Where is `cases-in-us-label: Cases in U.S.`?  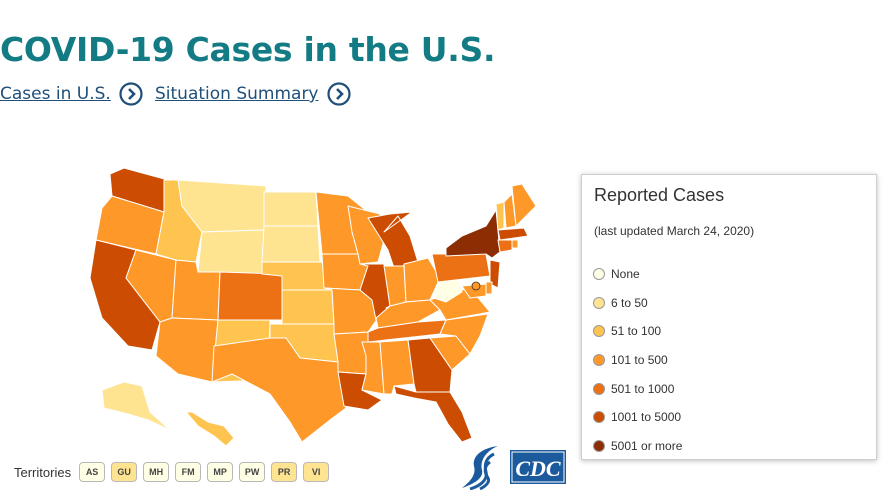 cases-in-us-label: Cases in U.S. is located at coordinates (55, 94).